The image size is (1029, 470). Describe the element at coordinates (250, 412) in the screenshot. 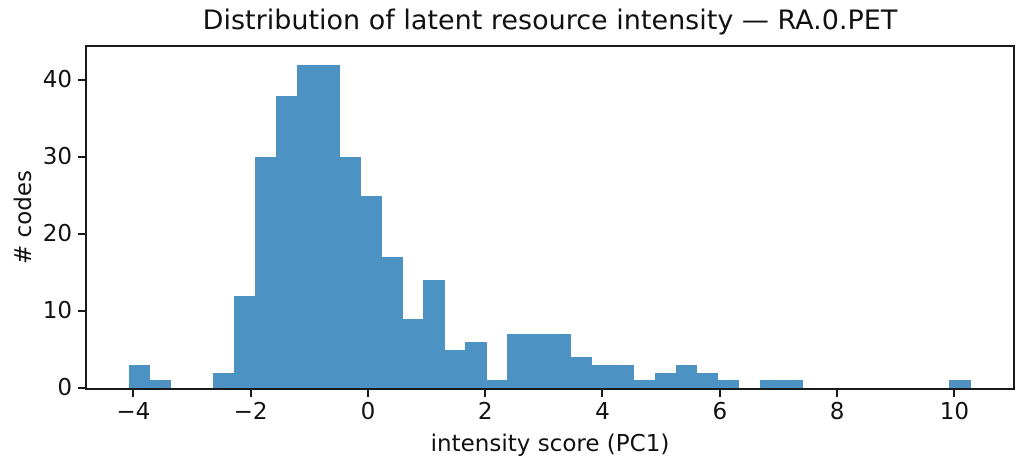

I see `x-tick-label: −2` at that location.